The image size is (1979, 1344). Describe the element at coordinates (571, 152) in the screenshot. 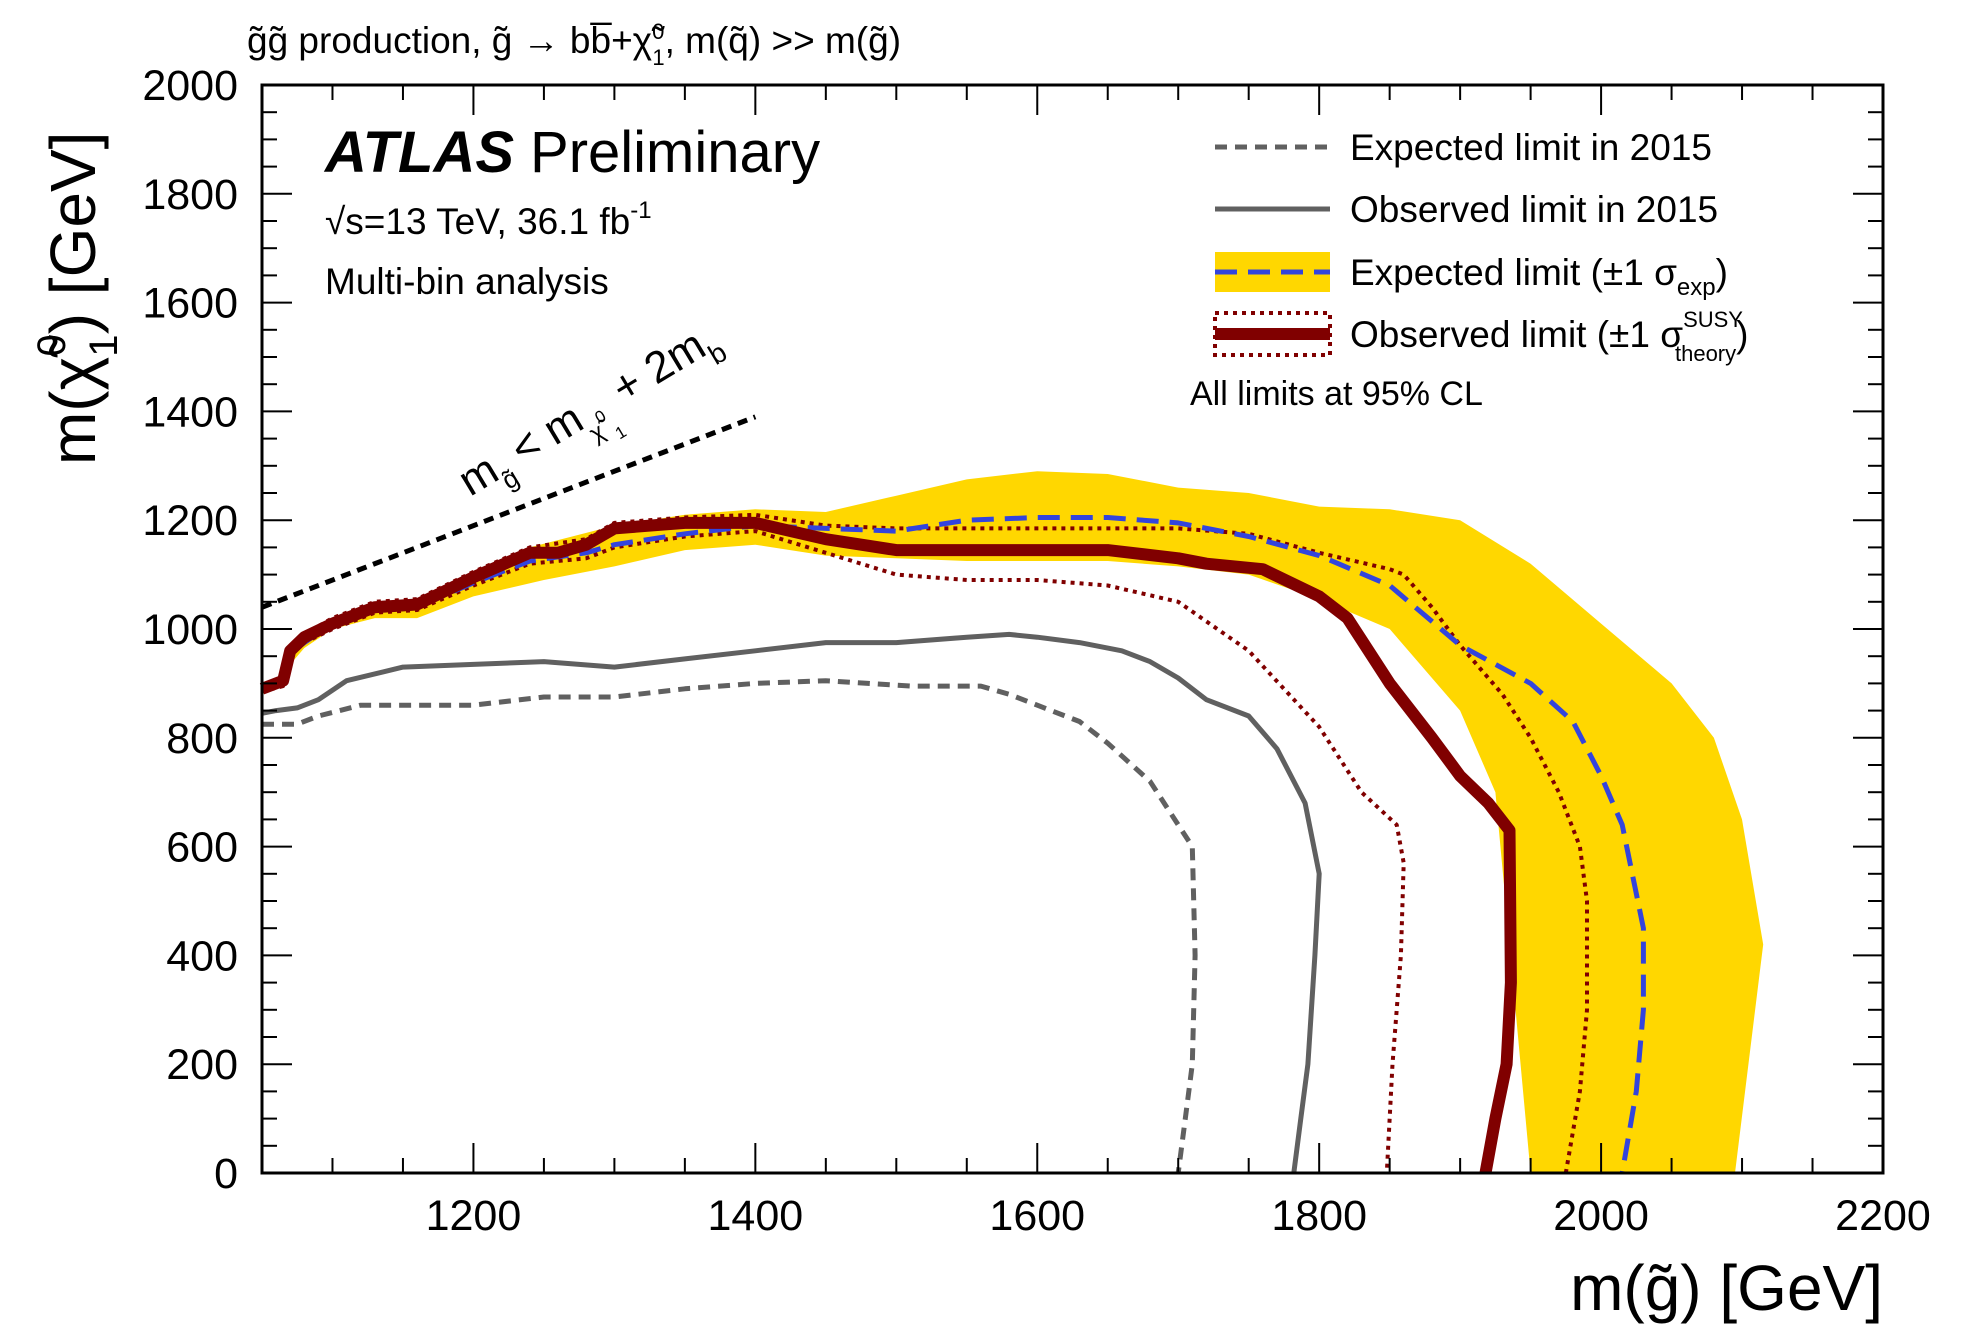

I see `atlas-label: ATLAS Preliminary` at that location.